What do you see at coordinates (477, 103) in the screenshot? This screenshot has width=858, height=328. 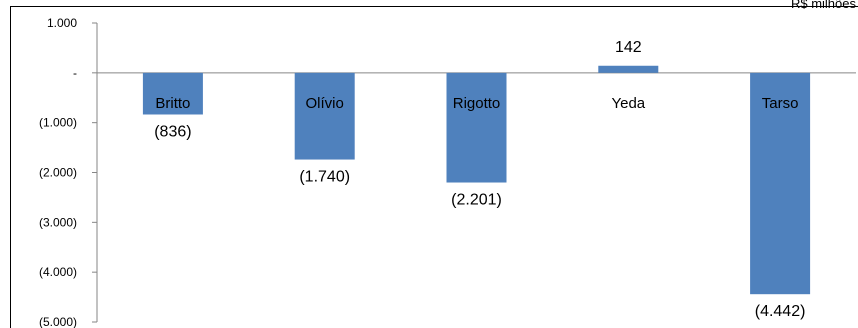 I see `category-label: Rigotto` at bounding box center [477, 103].